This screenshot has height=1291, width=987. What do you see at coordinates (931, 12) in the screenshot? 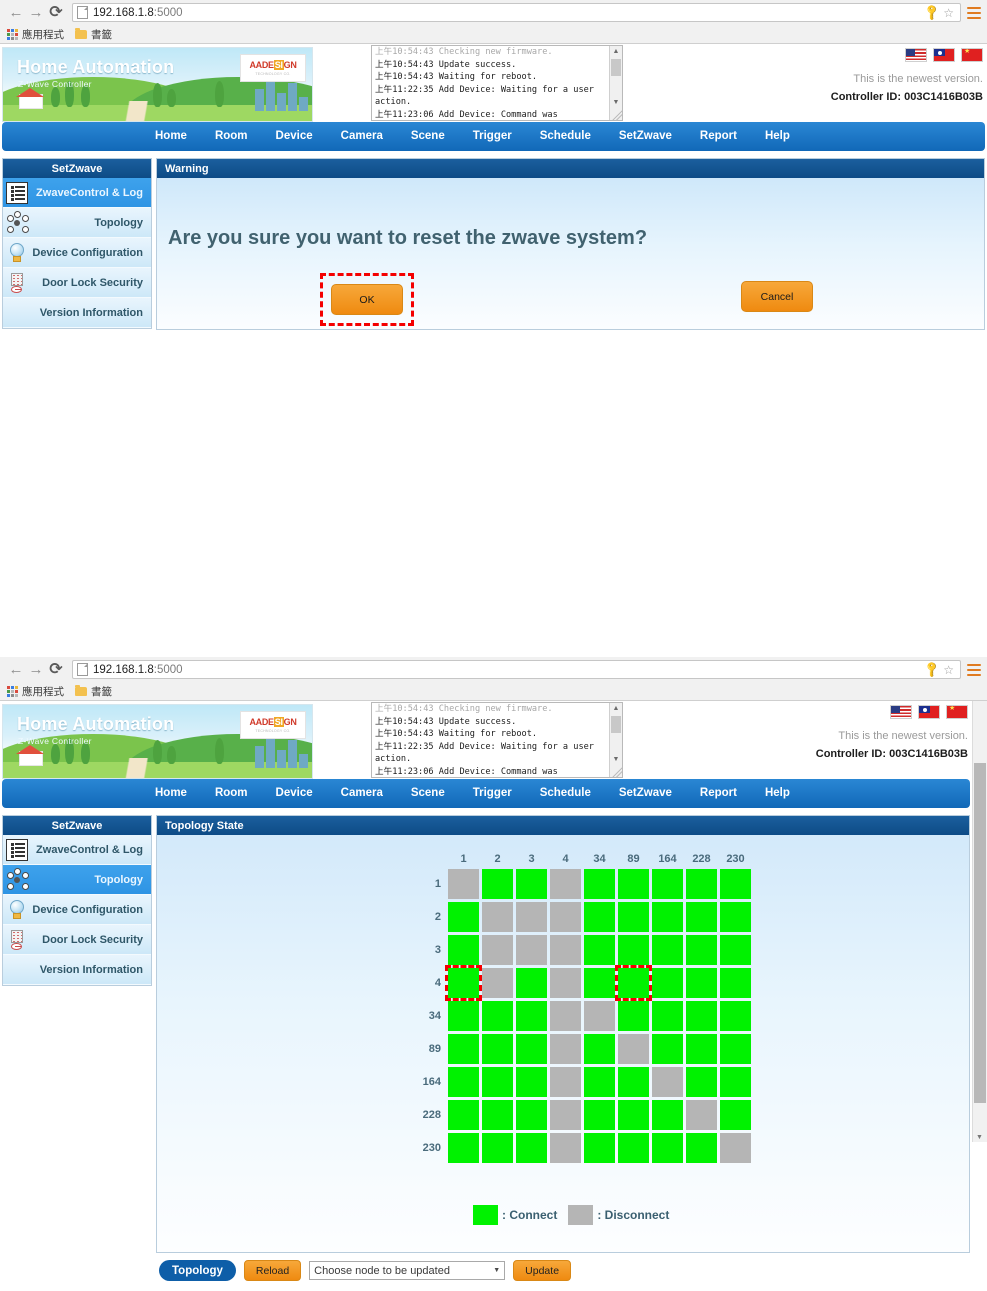
I see `key-icon: 🔑` at bounding box center [931, 12].